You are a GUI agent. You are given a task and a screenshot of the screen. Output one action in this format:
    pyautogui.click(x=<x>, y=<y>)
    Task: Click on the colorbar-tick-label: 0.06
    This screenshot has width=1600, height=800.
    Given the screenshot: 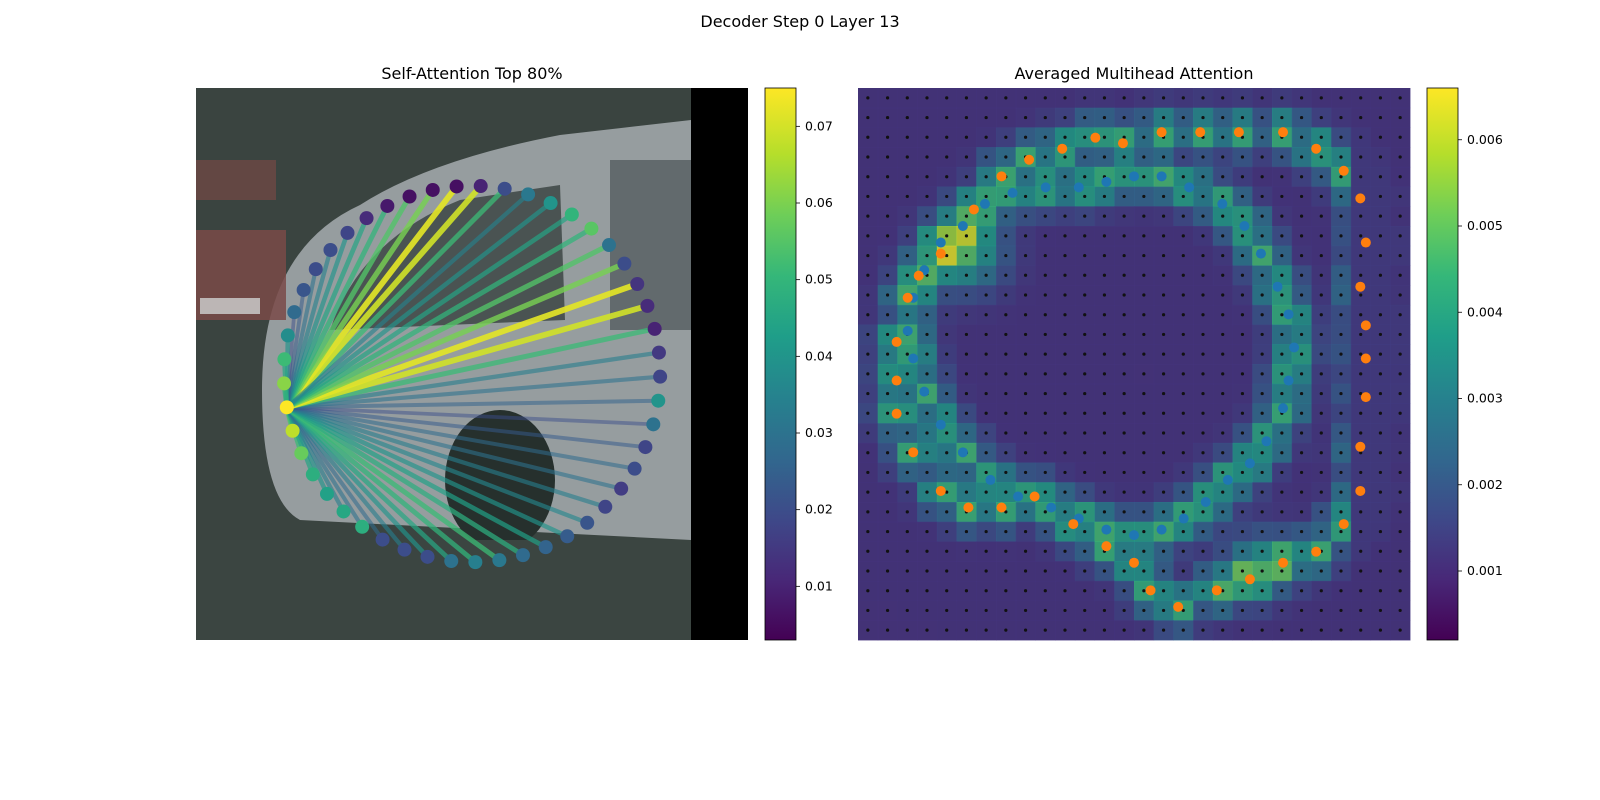 What is the action you would take?
    pyautogui.click(x=819, y=202)
    